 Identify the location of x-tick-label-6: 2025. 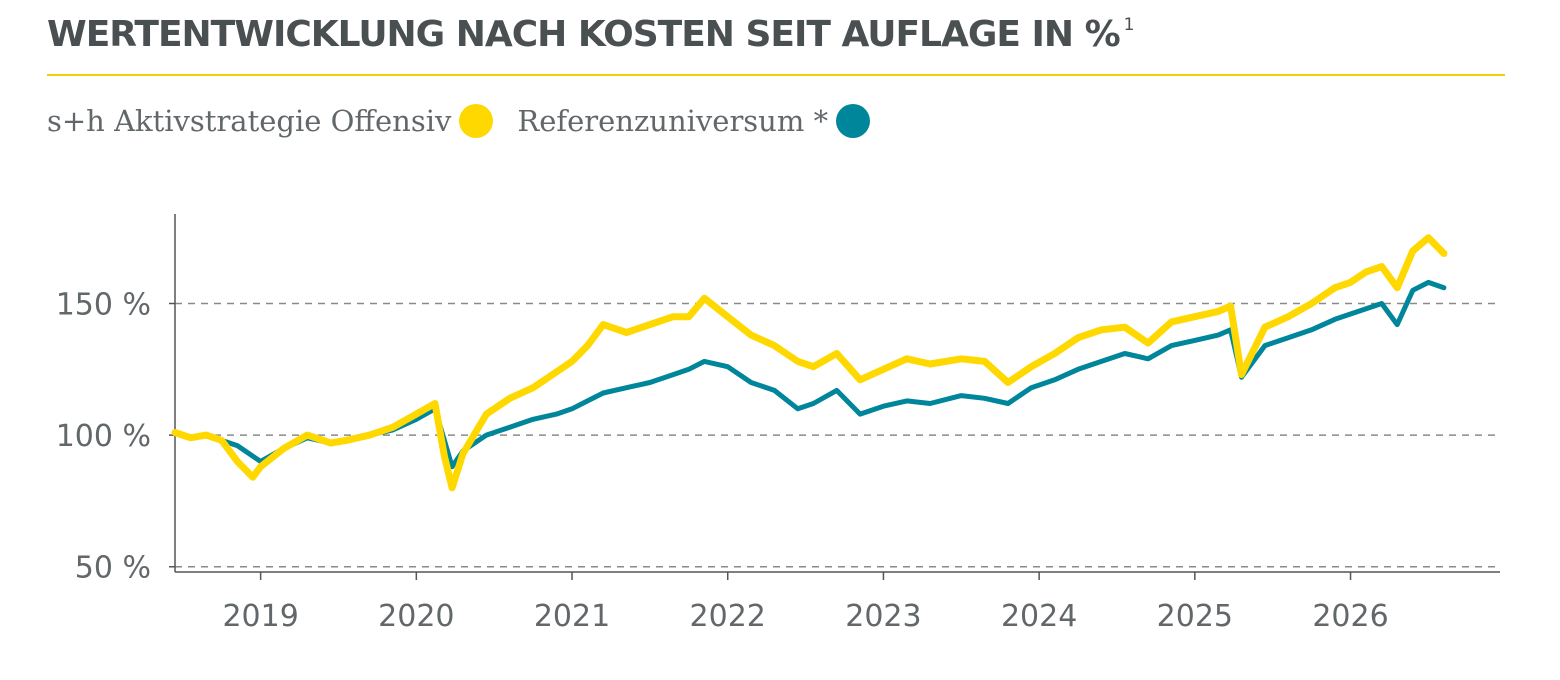
(1195, 616).